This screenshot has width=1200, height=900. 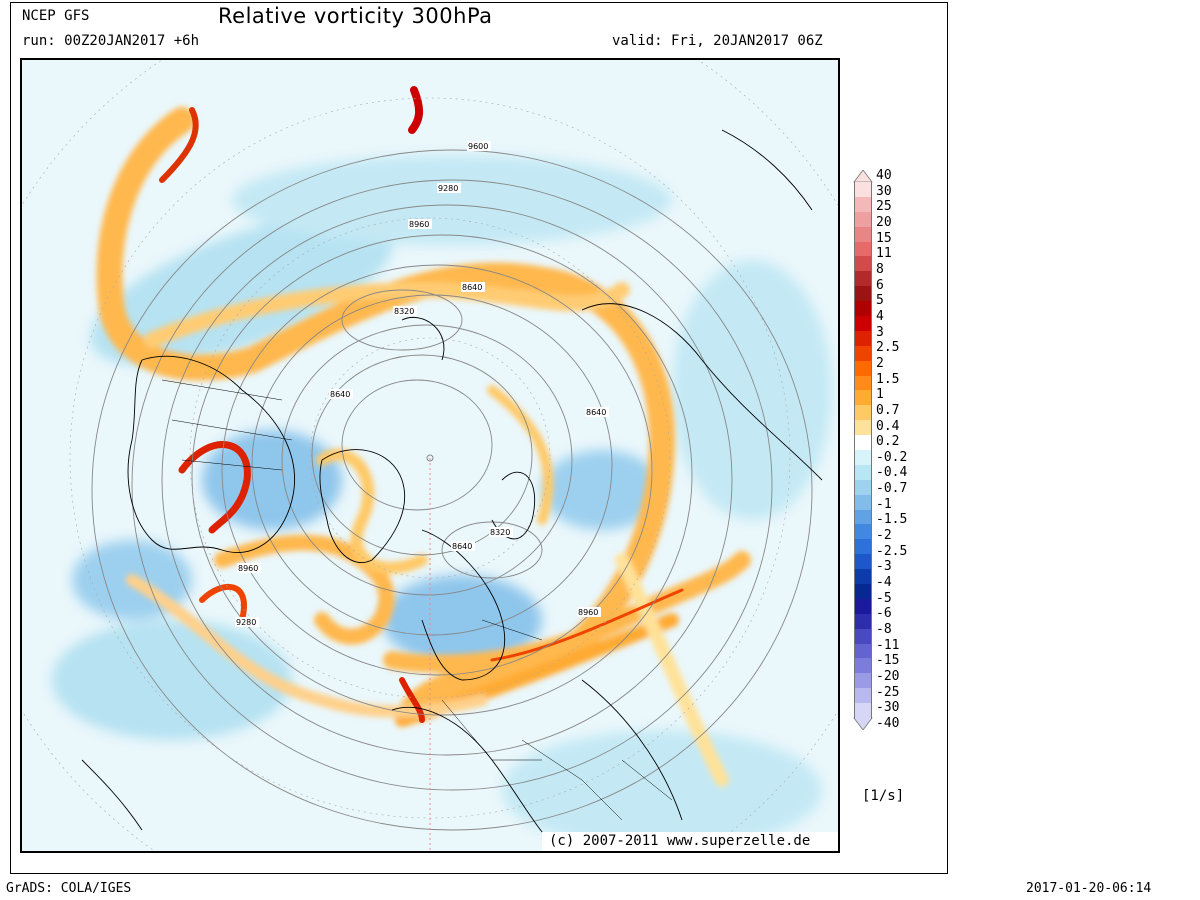 I want to click on legend-label: 2.5, so click(x=888, y=348).